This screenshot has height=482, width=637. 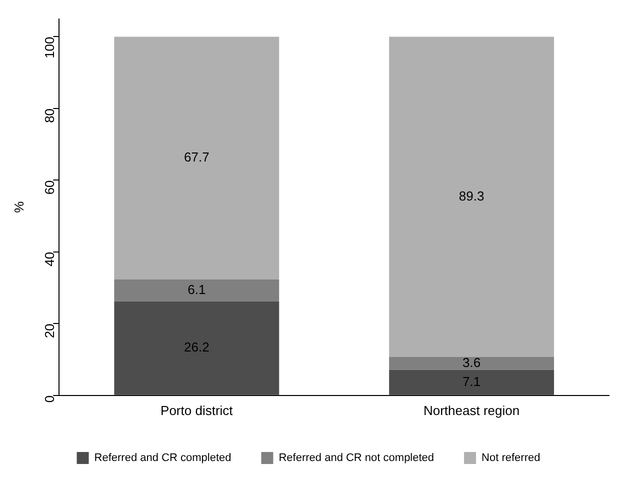 I want to click on x-tick-label: Porto district, so click(x=197, y=410).